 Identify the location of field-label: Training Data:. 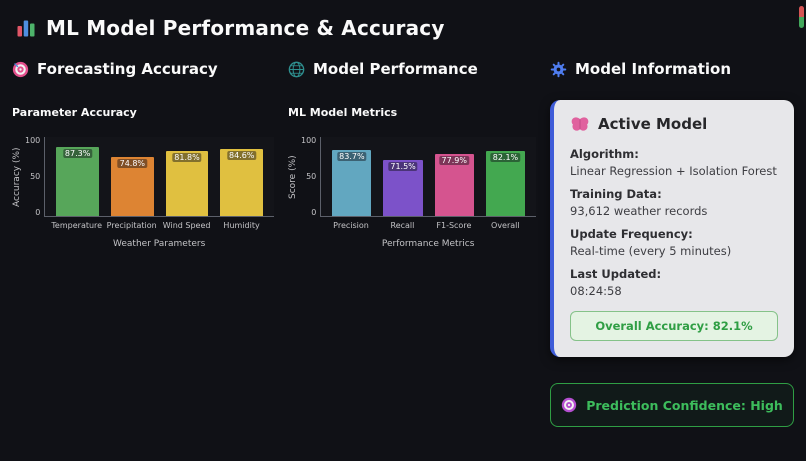
(616, 194).